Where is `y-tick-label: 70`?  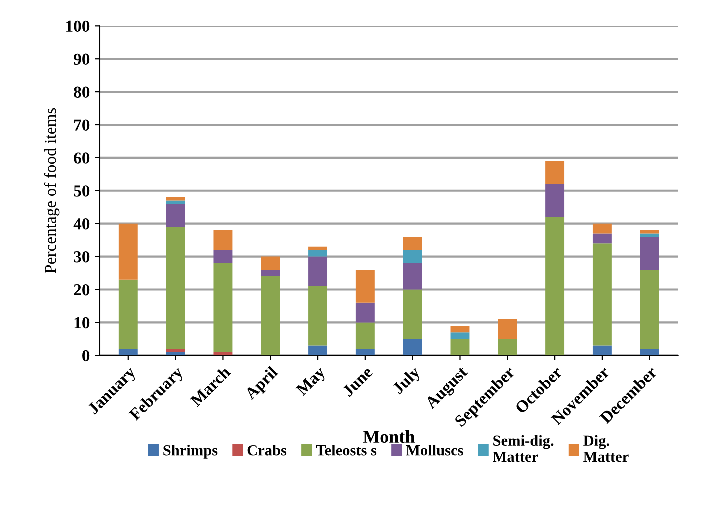
y-tick-label: 70 is located at coordinates (82, 125).